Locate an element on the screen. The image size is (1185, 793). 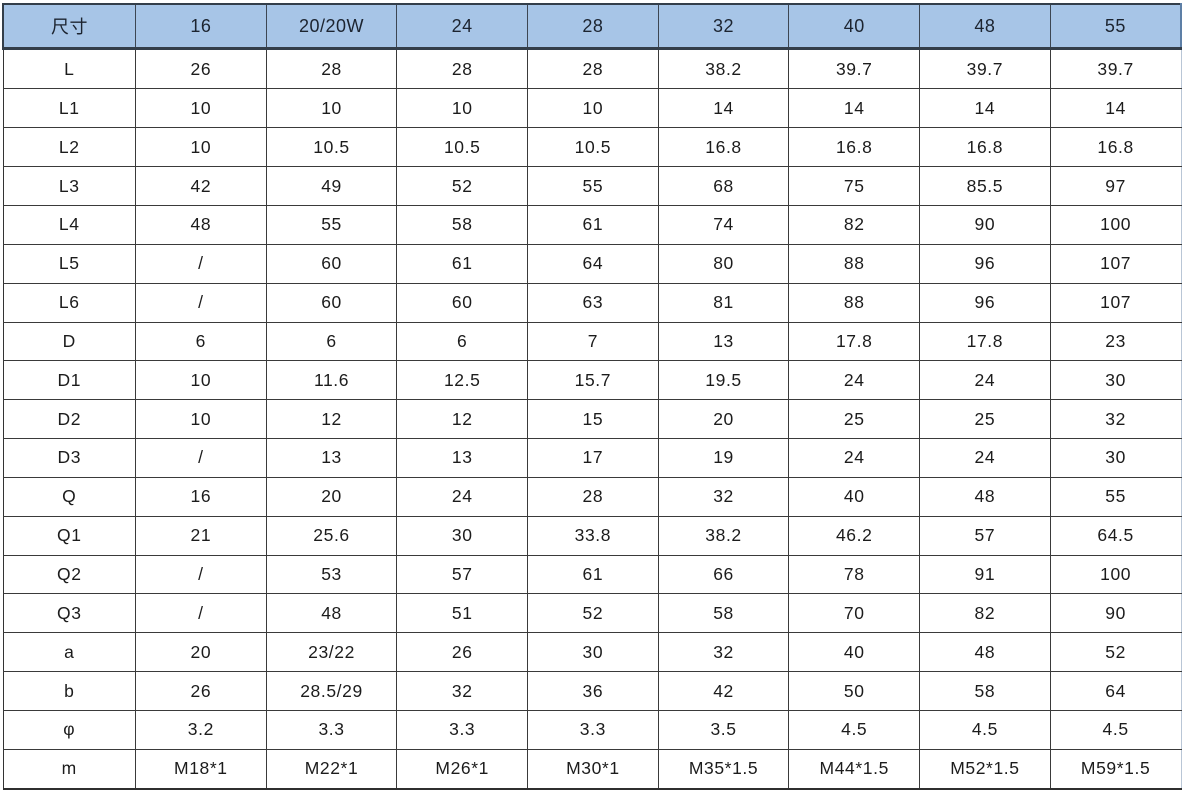
data-cell: 88 is located at coordinates (854, 263).